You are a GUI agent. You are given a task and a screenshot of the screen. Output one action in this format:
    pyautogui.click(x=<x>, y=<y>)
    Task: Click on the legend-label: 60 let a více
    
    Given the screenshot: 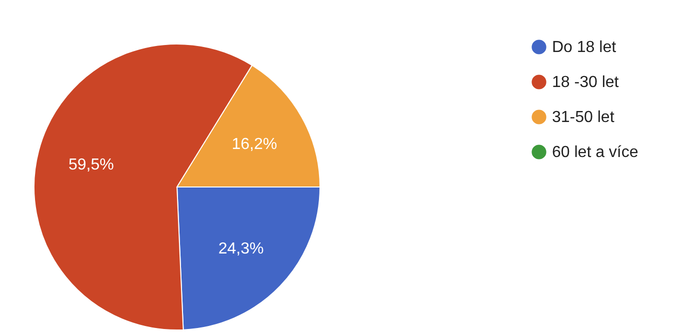 What is the action you would take?
    pyautogui.click(x=595, y=152)
    